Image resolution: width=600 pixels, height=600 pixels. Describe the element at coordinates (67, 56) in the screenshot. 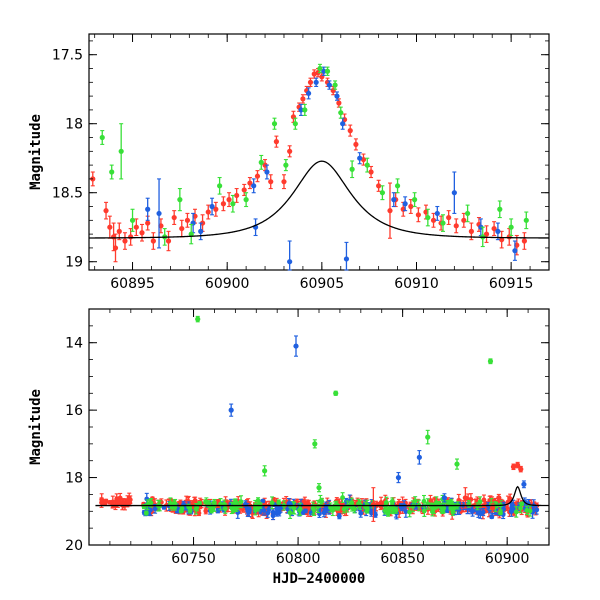

I see `y-tick-label: 17.5` at that location.